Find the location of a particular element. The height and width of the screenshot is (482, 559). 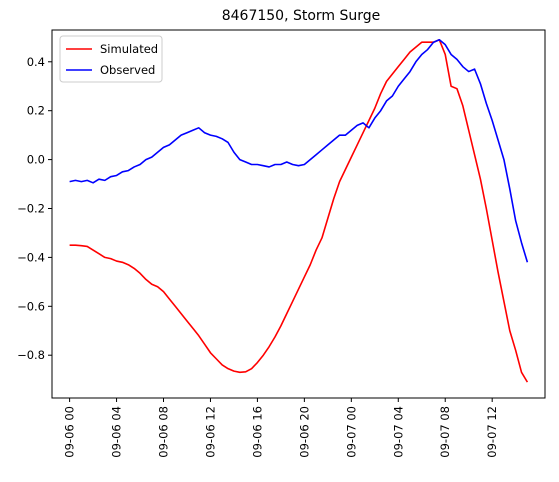

x-tick-label: 09-07 08 is located at coordinates (445, 432).